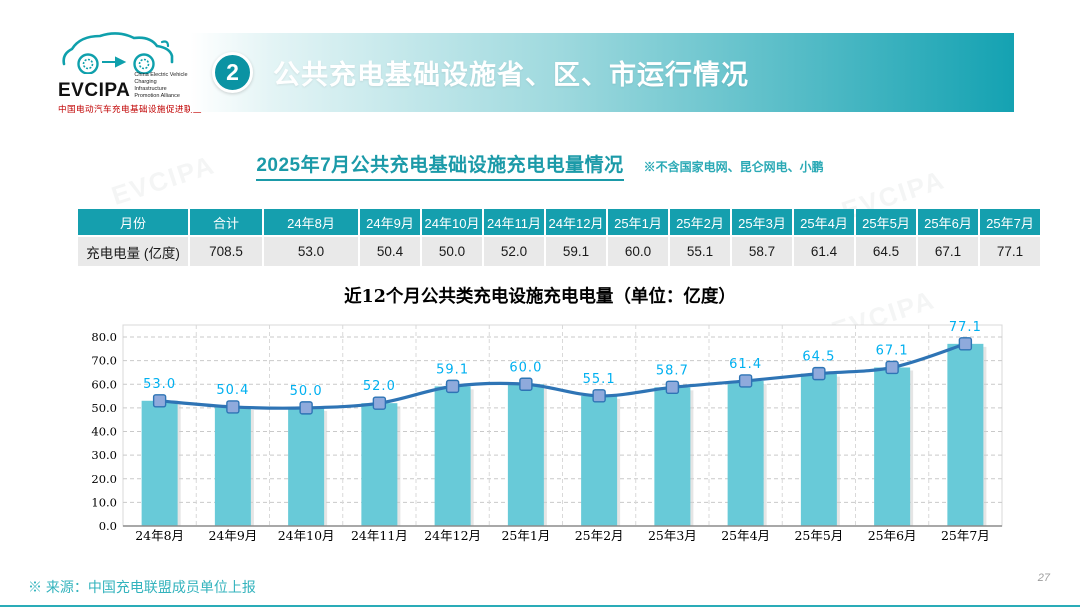 The image size is (1080, 608). Describe the element at coordinates (576, 222) in the screenshot. I see `table-header-cell: 24年12月` at that location.